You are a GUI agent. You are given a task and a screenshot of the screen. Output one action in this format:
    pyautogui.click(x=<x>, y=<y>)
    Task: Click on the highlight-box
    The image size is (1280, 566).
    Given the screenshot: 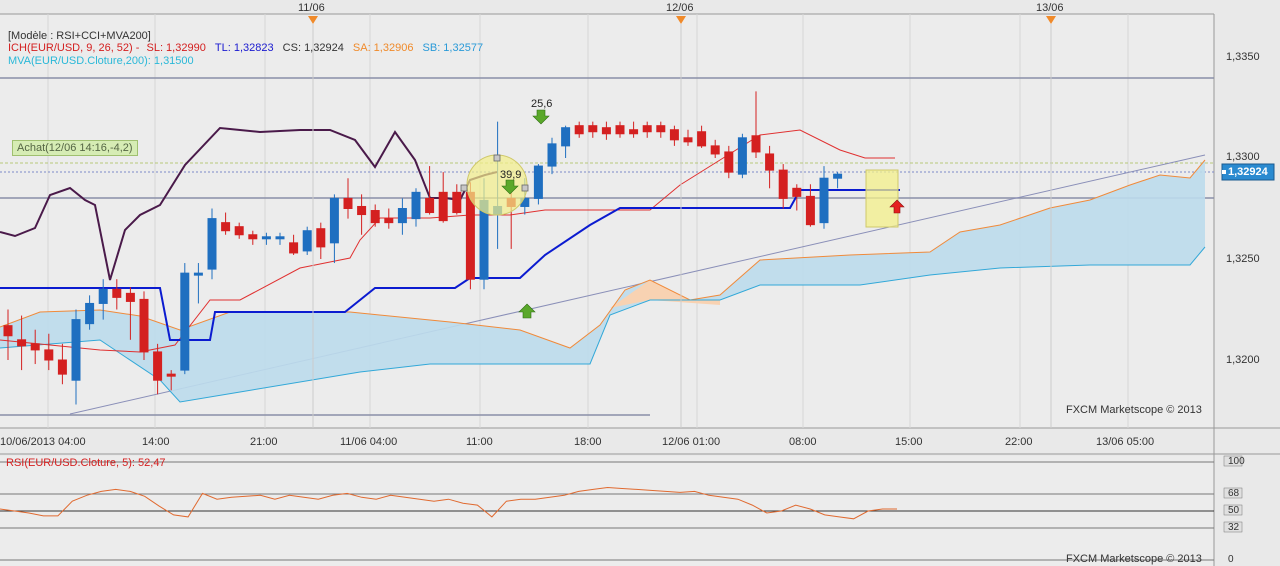 What is the action you would take?
    pyautogui.click(x=882, y=198)
    